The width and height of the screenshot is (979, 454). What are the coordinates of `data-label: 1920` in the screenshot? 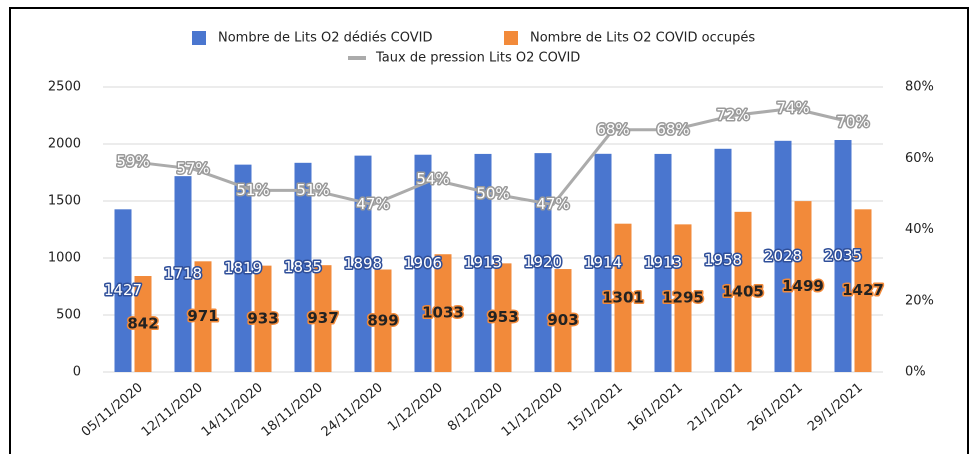 It's located at (543, 262).